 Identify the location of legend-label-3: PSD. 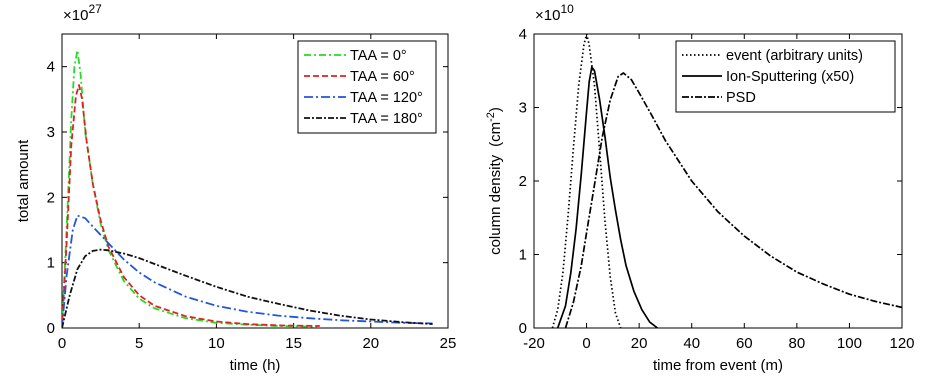
(741, 98).